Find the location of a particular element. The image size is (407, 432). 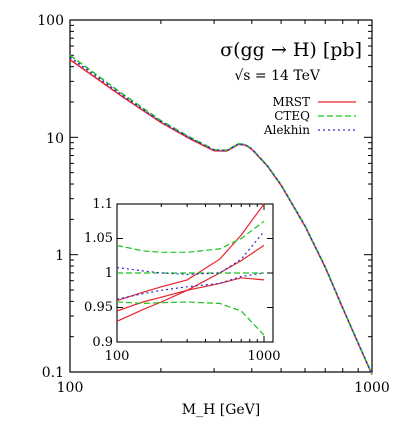

inset-y-tick-1: 1 is located at coordinates (109, 273).